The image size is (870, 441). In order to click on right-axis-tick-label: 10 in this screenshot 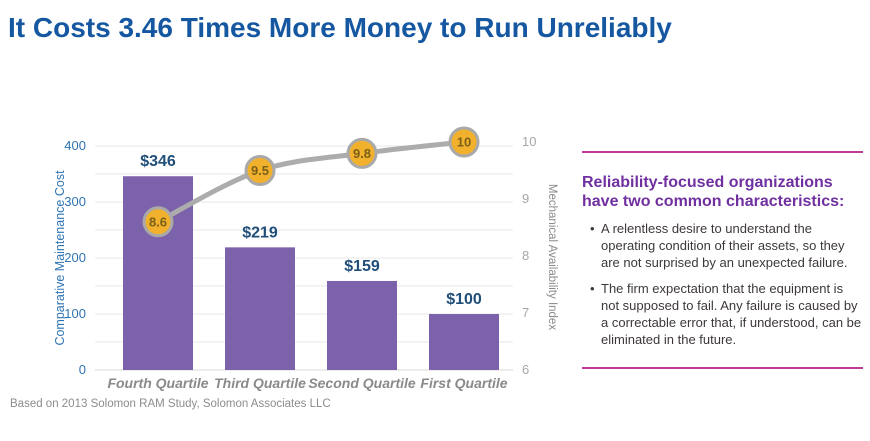, I will do `click(529, 141)`.